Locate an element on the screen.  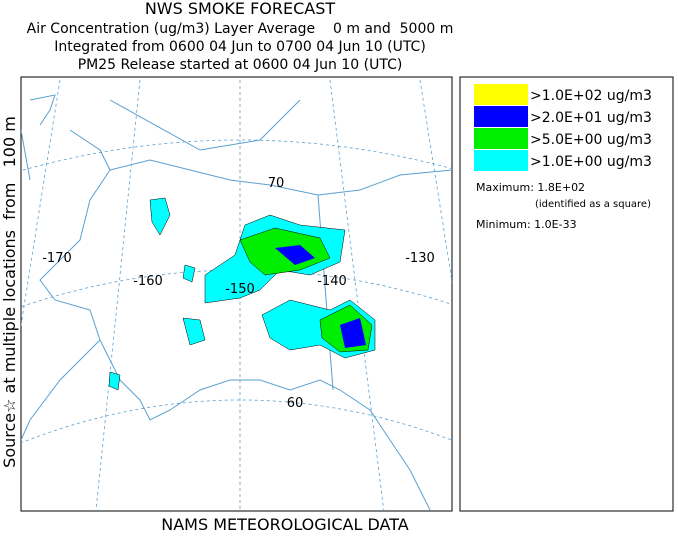
lat-label: 70 is located at coordinates (276, 183).